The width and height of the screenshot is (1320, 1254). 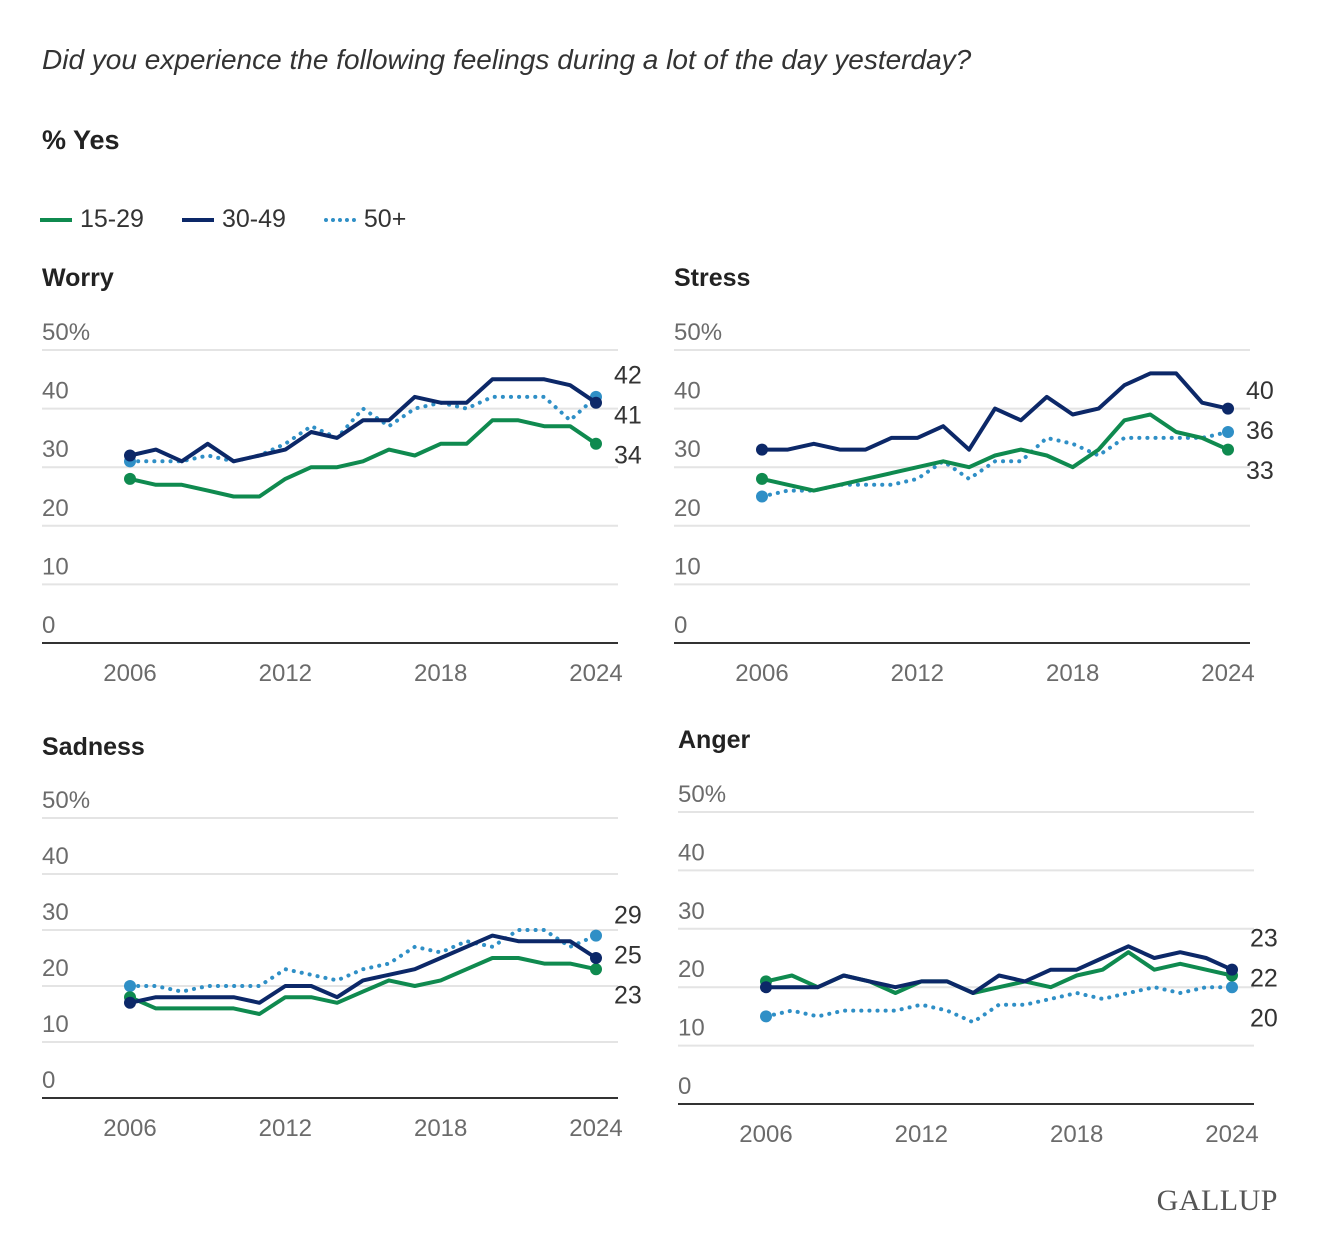 I want to click on legend-item-15-29: 15-29, so click(x=92, y=219).